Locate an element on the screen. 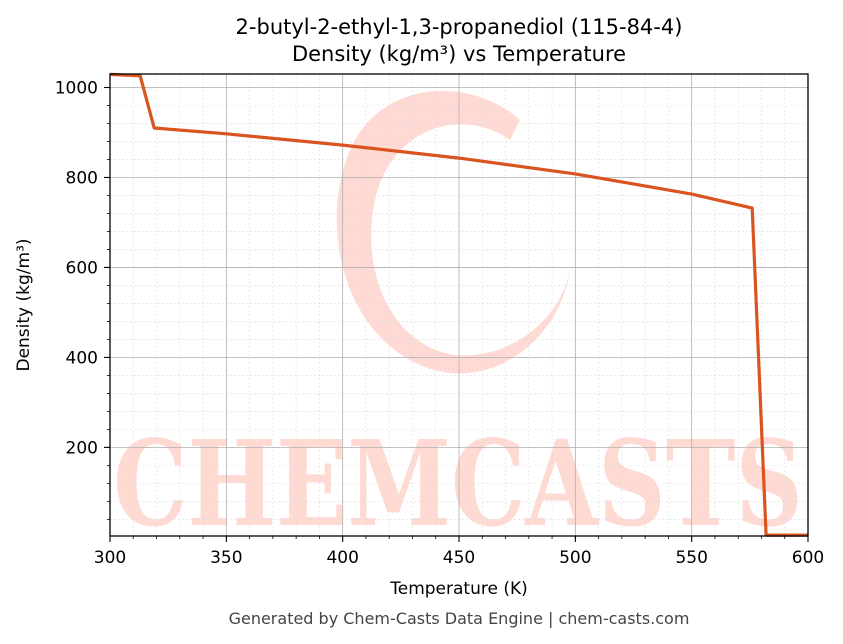  y-tick-labels: 200 400 600 800 1000 is located at coordinates (76, 268).